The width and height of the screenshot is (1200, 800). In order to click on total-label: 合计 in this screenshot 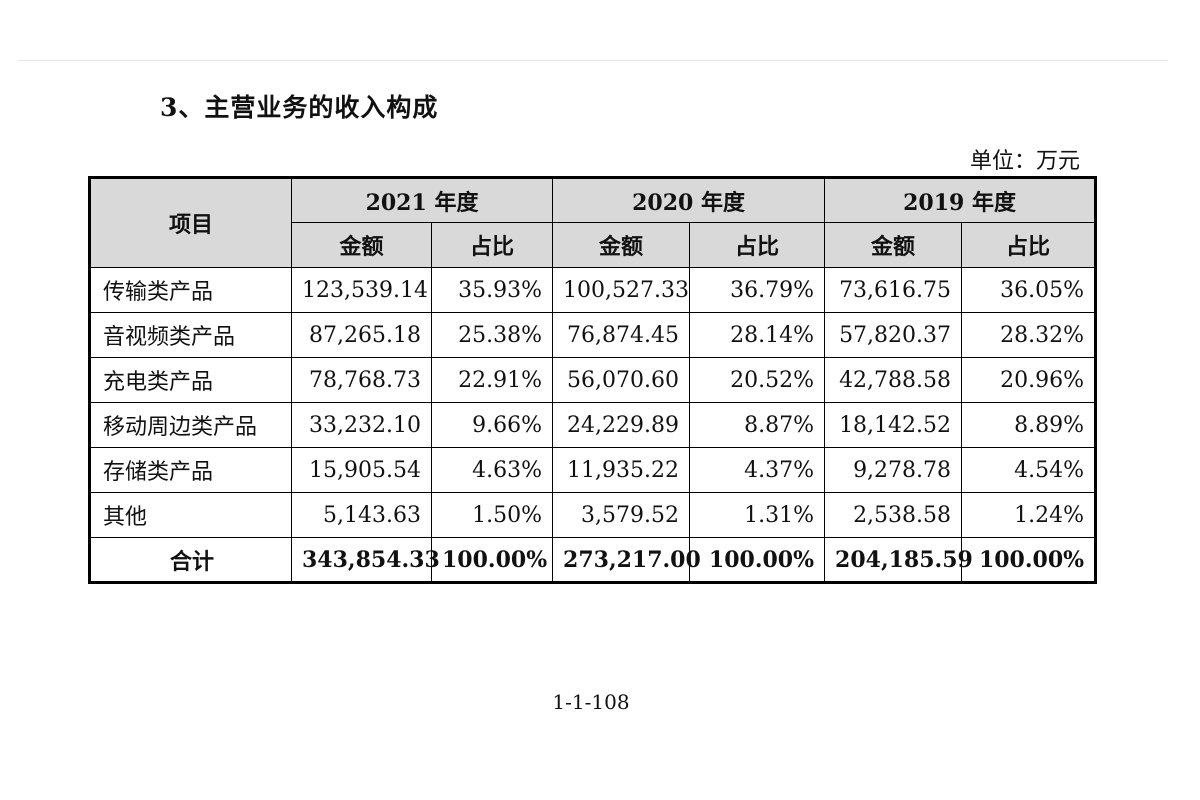, I will do `click(190, 560)`.